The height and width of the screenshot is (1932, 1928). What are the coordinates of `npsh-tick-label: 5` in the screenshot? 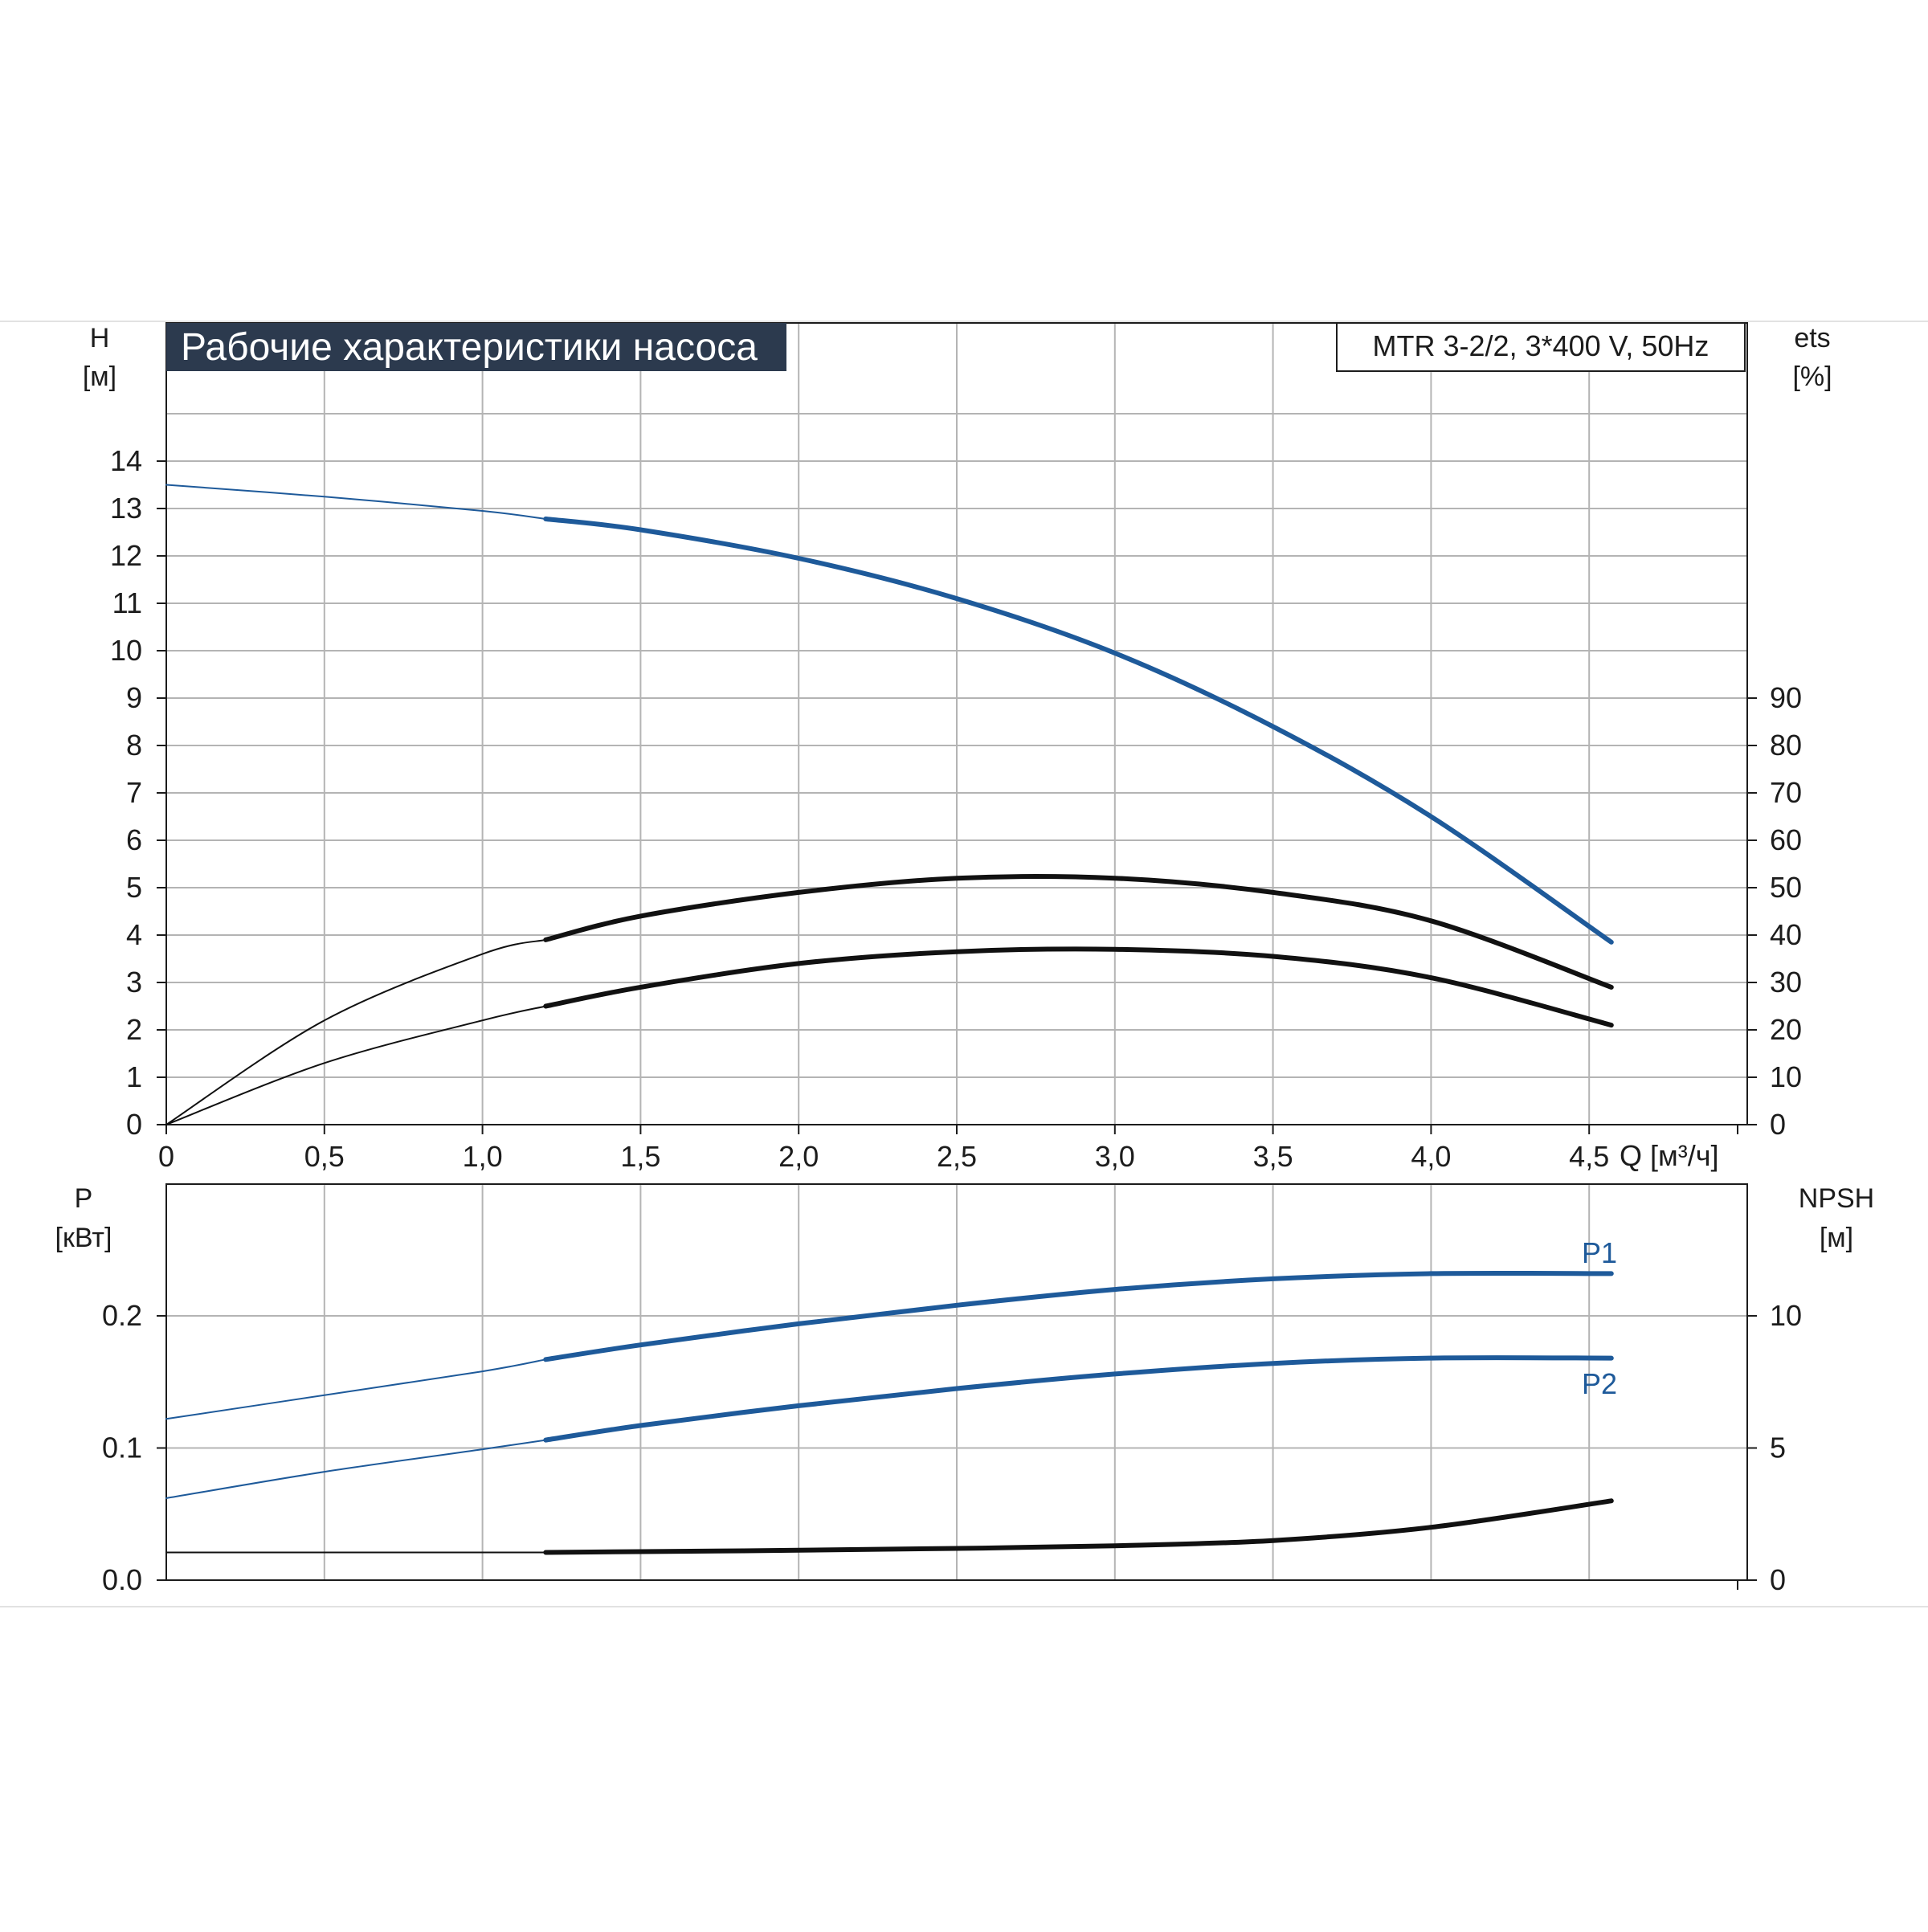 It's located at (1778, 1448).